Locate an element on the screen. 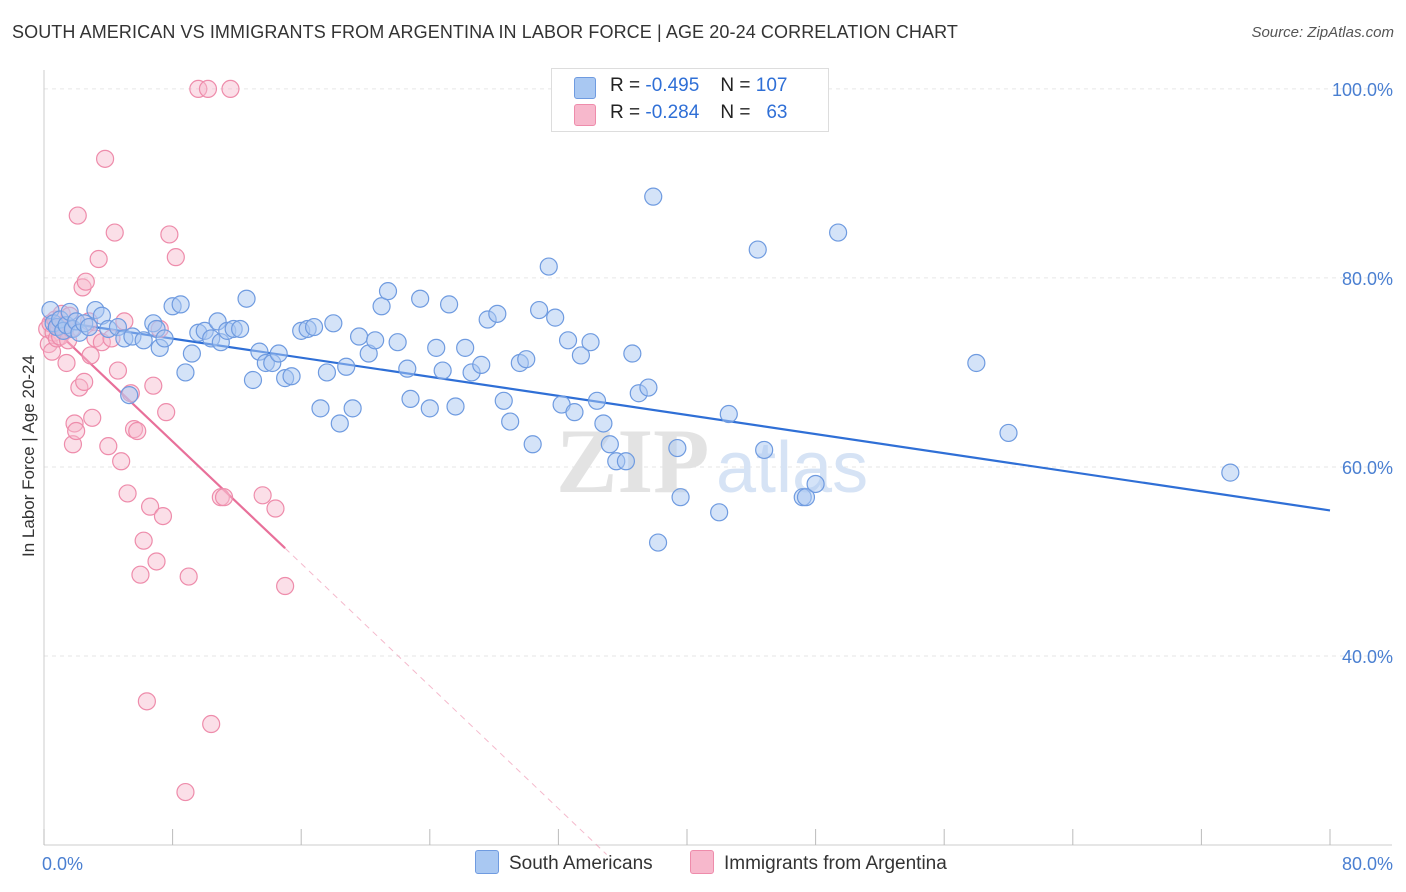 This screenshot has width=1406, height=892. tick-labels: 40.0% 60.0% 80.0% 100.0% is located at coordinates (1362, 373).